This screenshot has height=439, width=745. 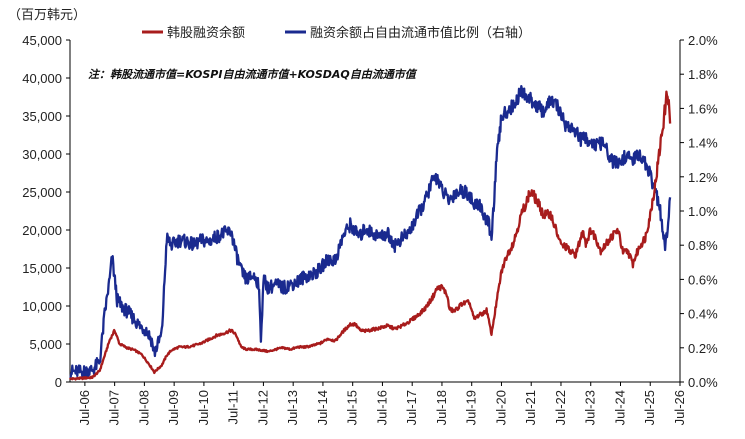 What do you see at coordinates (381, 407) in the screenshot?
I see `x-axis-tick-label: Jul-16` at bounding box center [381, 407].